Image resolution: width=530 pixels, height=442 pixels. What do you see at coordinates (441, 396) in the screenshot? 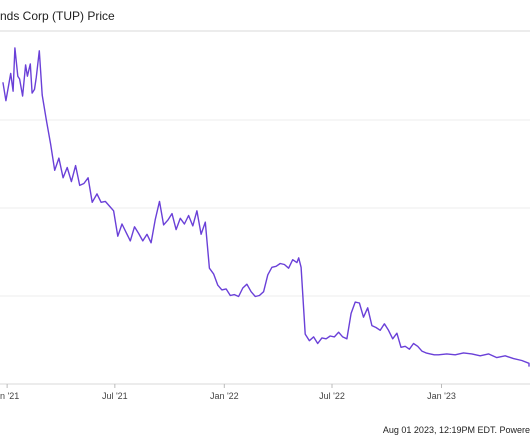
I see `x-tick-label: Jan '23` at bounding box center [441, 396].